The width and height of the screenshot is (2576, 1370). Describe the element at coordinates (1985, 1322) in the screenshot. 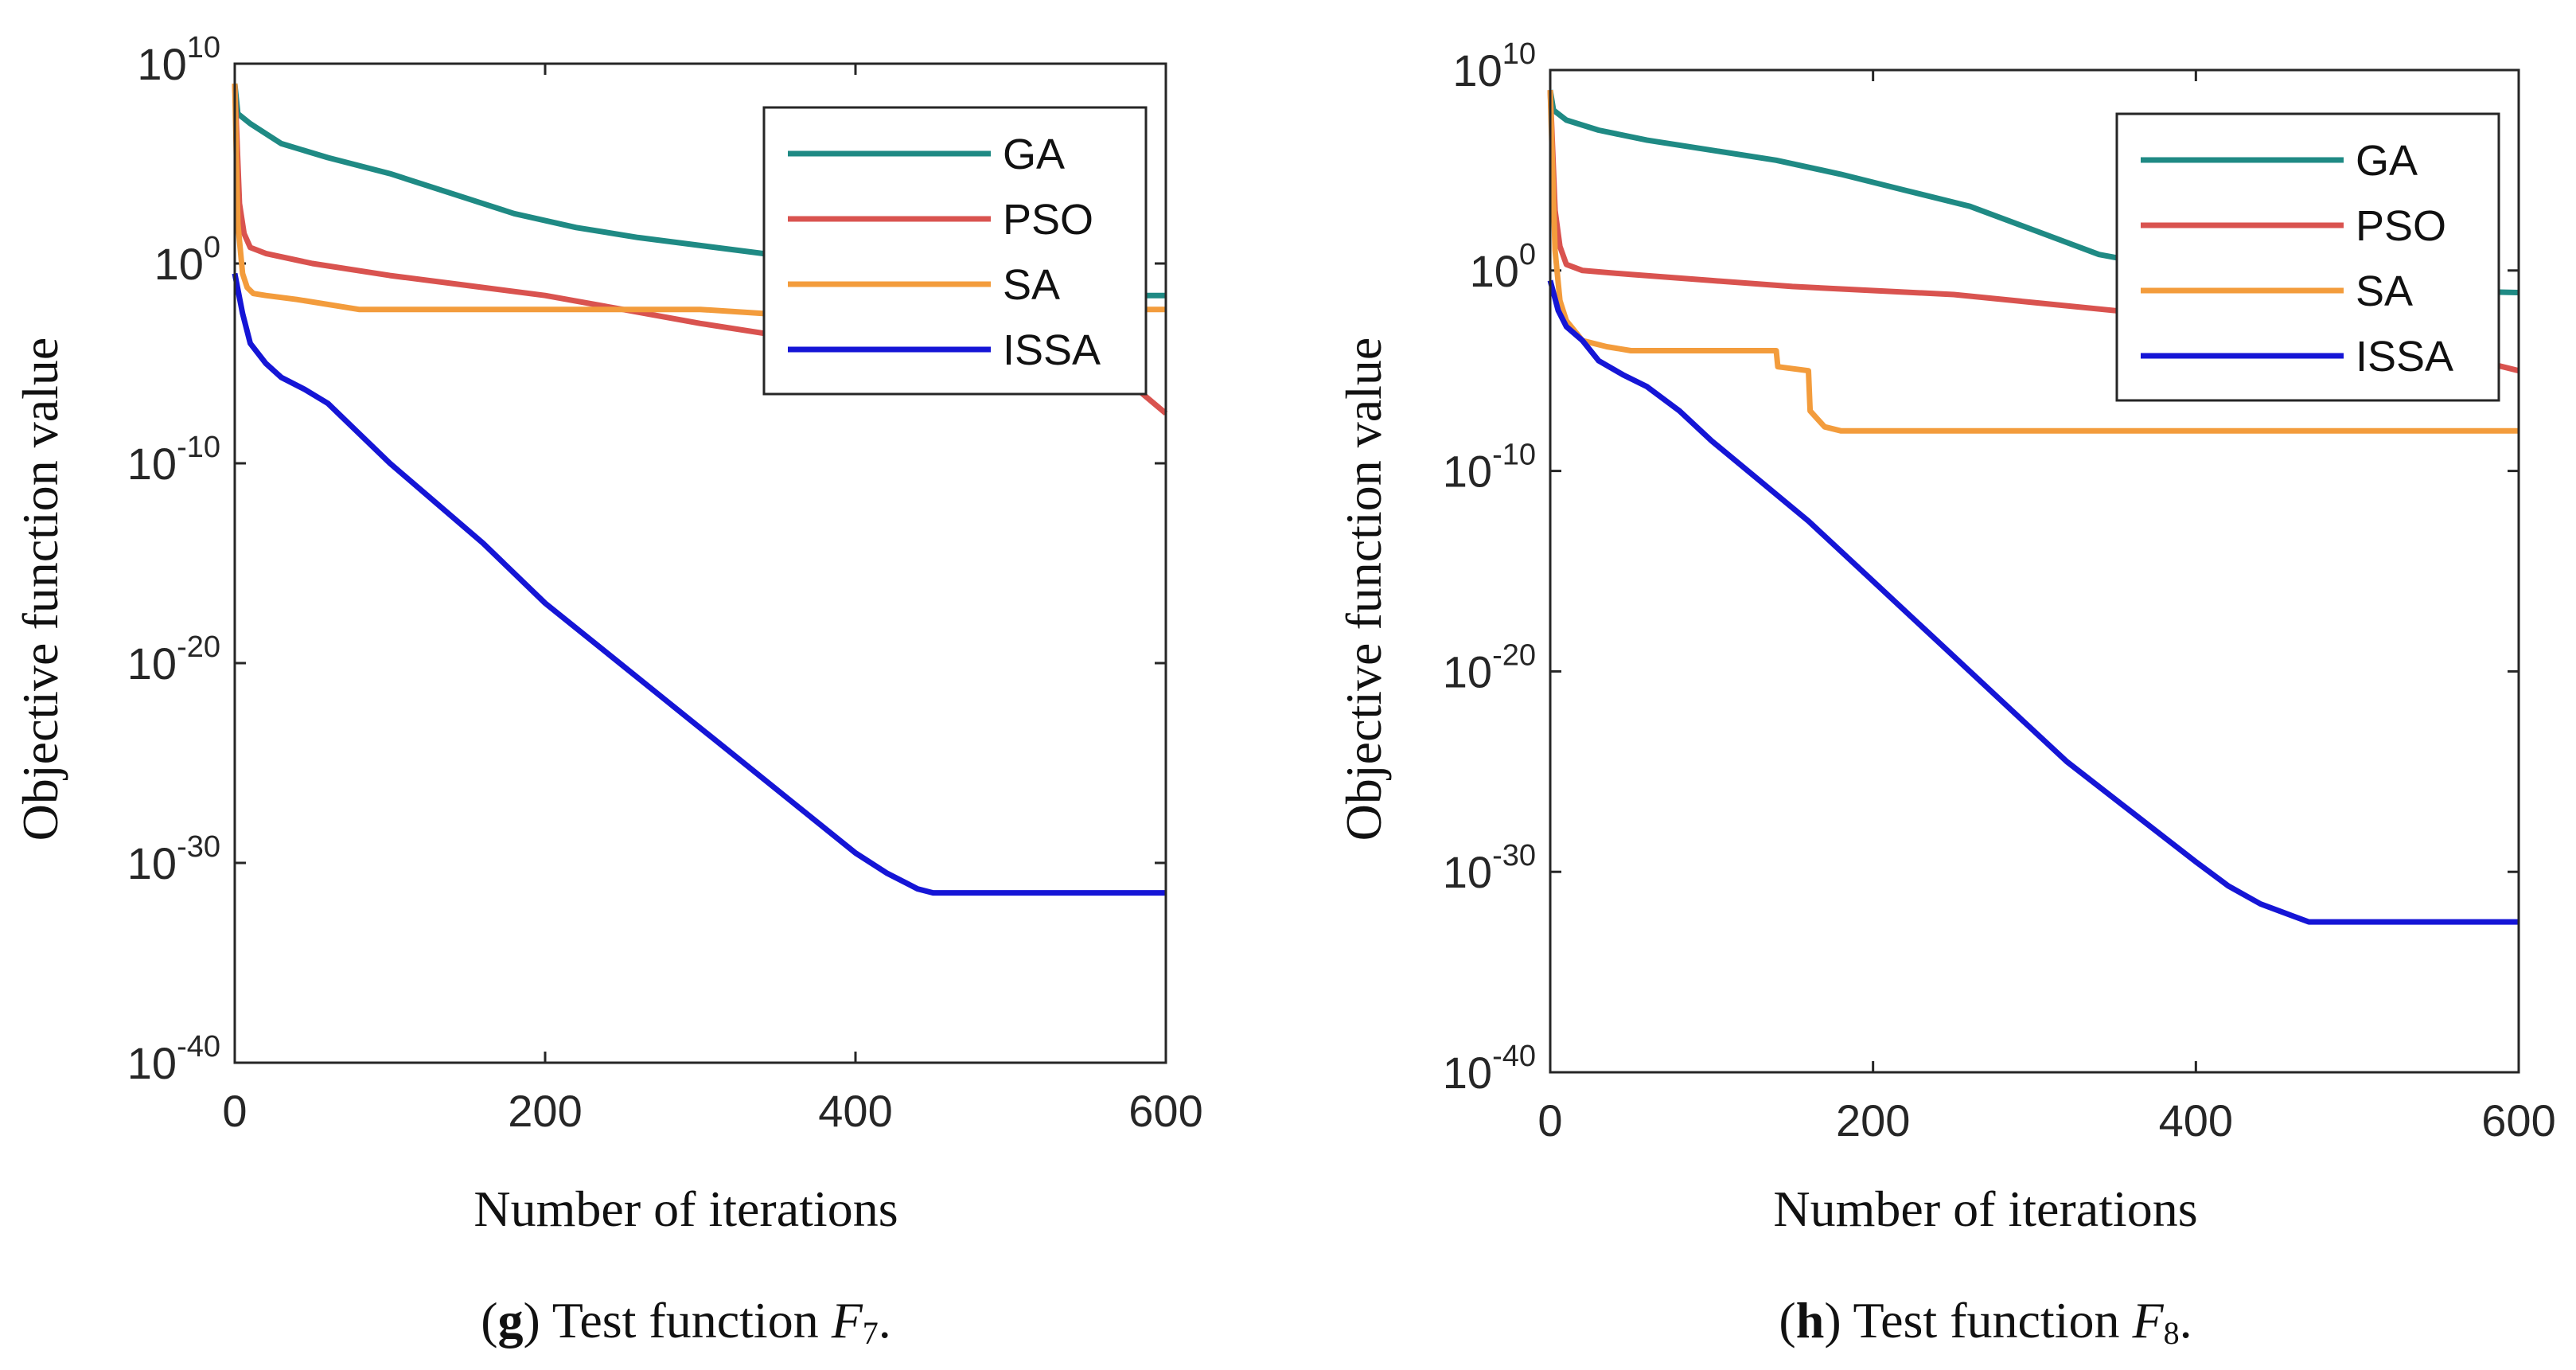

I see `figure-caption-h: (h) Test function F8.` at that location.